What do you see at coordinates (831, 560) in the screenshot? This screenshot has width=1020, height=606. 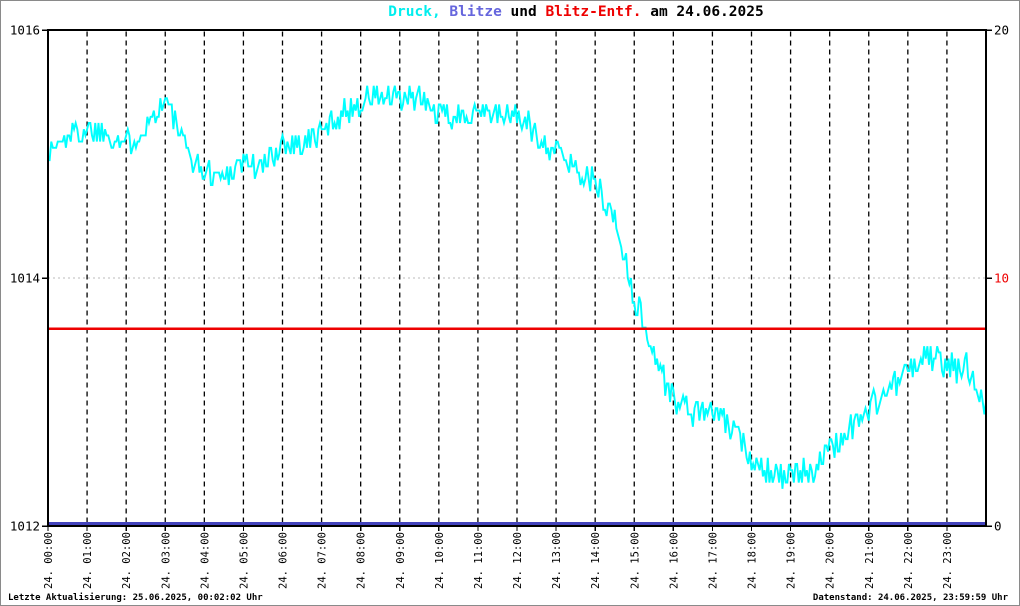 I see `x-hour-tick-label: 24. 20:00` at bounding box center [831, 560].